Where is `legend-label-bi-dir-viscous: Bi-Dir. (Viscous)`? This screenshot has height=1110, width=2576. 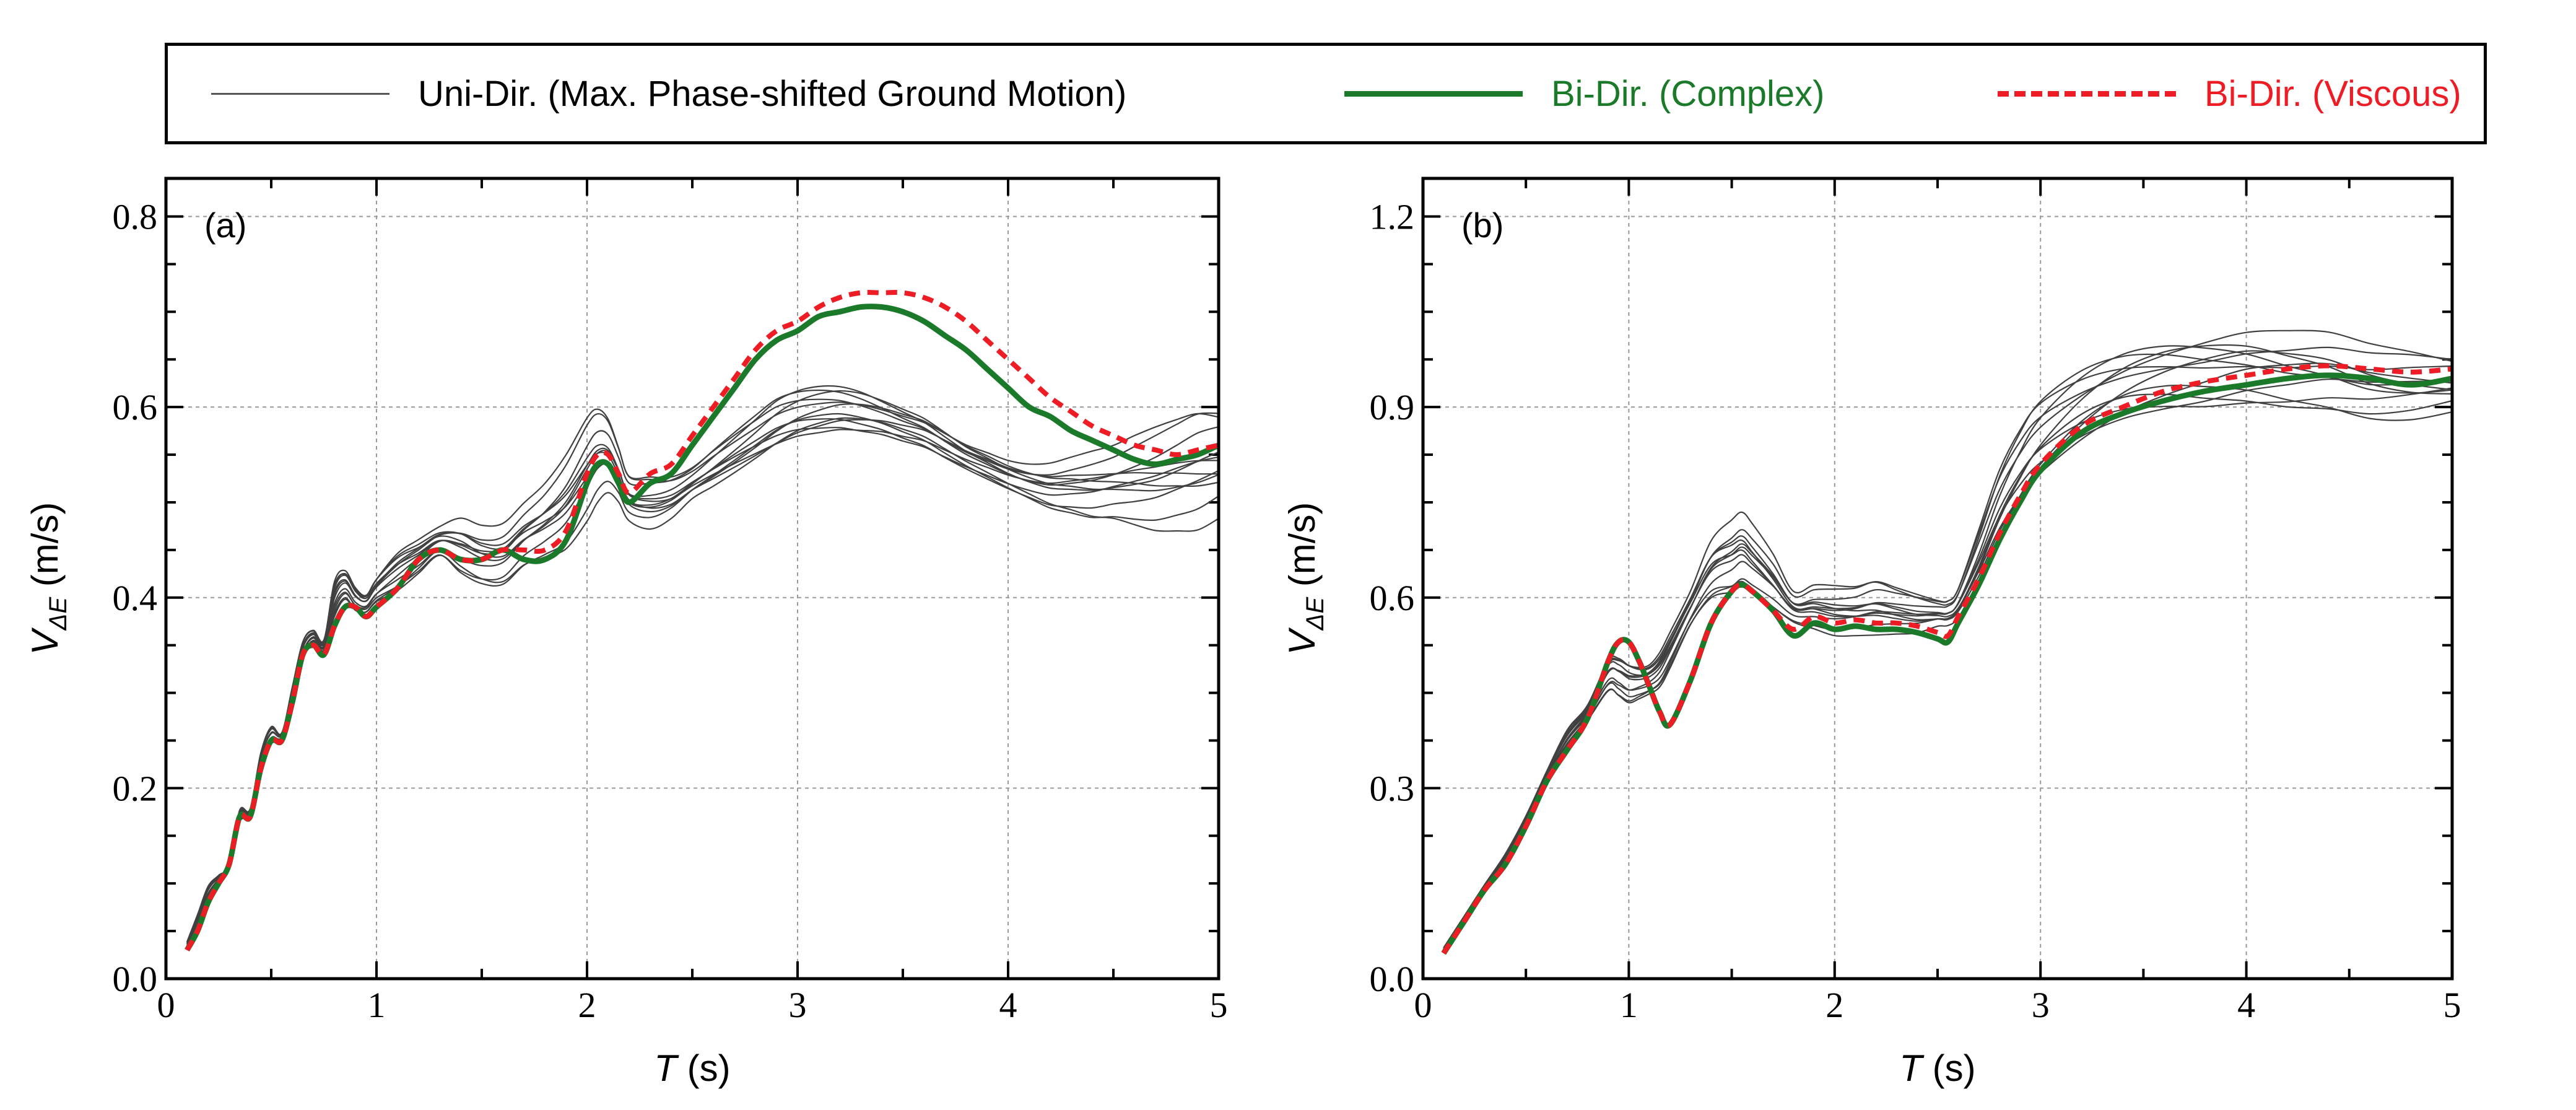
legend-label-bi-dir-viscous: Bi-Dir. (Viscous) is located at coordinates (2332, 93).